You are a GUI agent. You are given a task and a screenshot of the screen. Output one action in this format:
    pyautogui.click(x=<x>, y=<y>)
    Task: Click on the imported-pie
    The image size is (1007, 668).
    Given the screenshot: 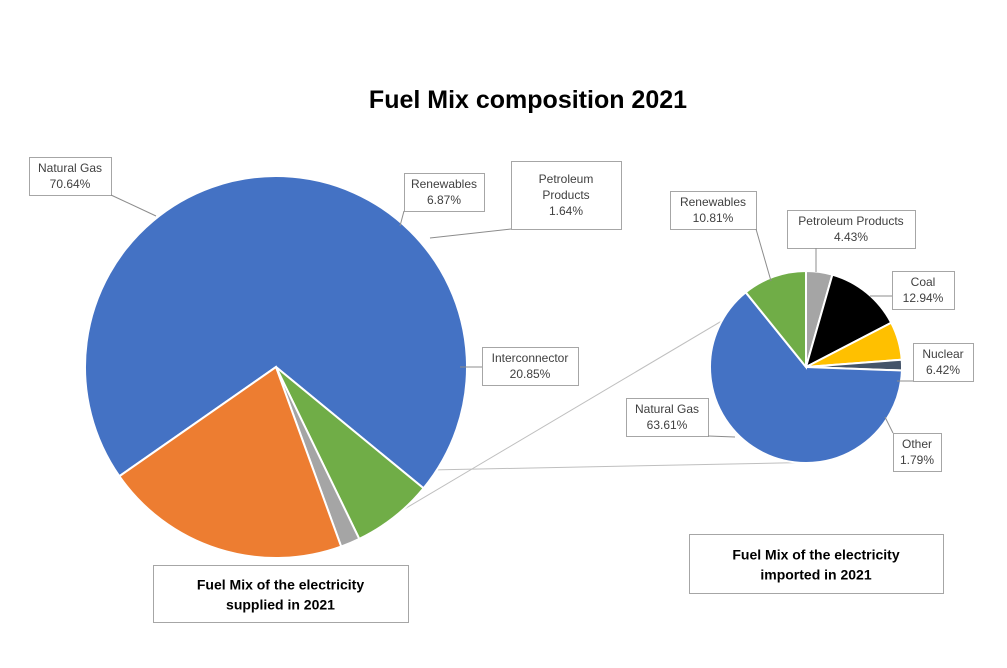 What is the action you would take?
    pyautogui.click(x=806, y=366)
    